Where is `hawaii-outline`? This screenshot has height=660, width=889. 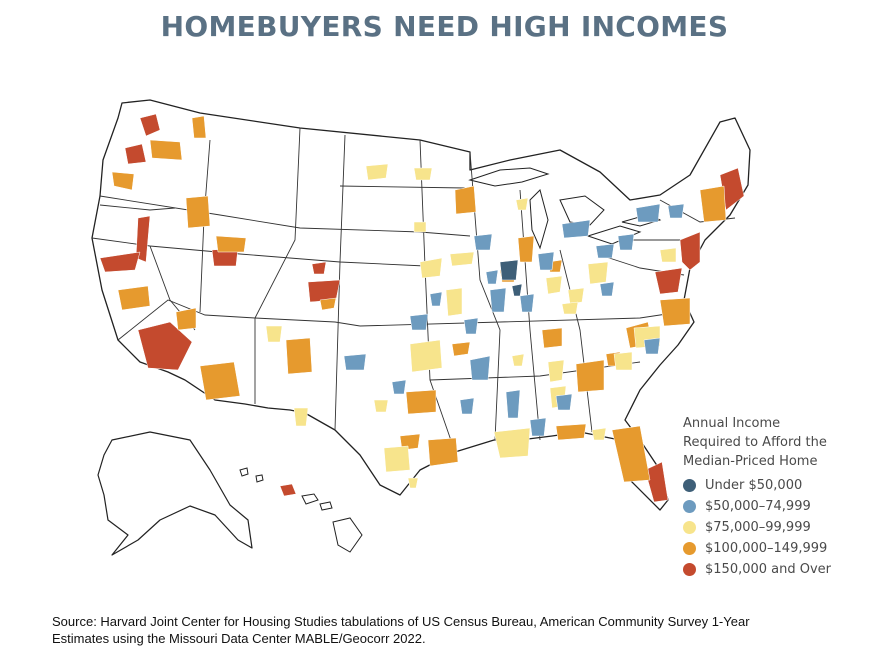 hawaii-outline is located at coordinates (301, 510).